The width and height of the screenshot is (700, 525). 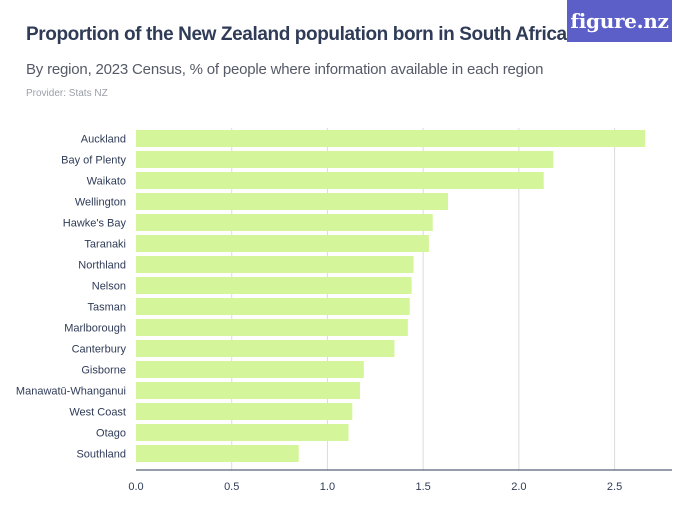 What do you see at coordinates (105, 245) in the screenshot?
I see `category-label: Taranaki` at bounding box center [105, 245].